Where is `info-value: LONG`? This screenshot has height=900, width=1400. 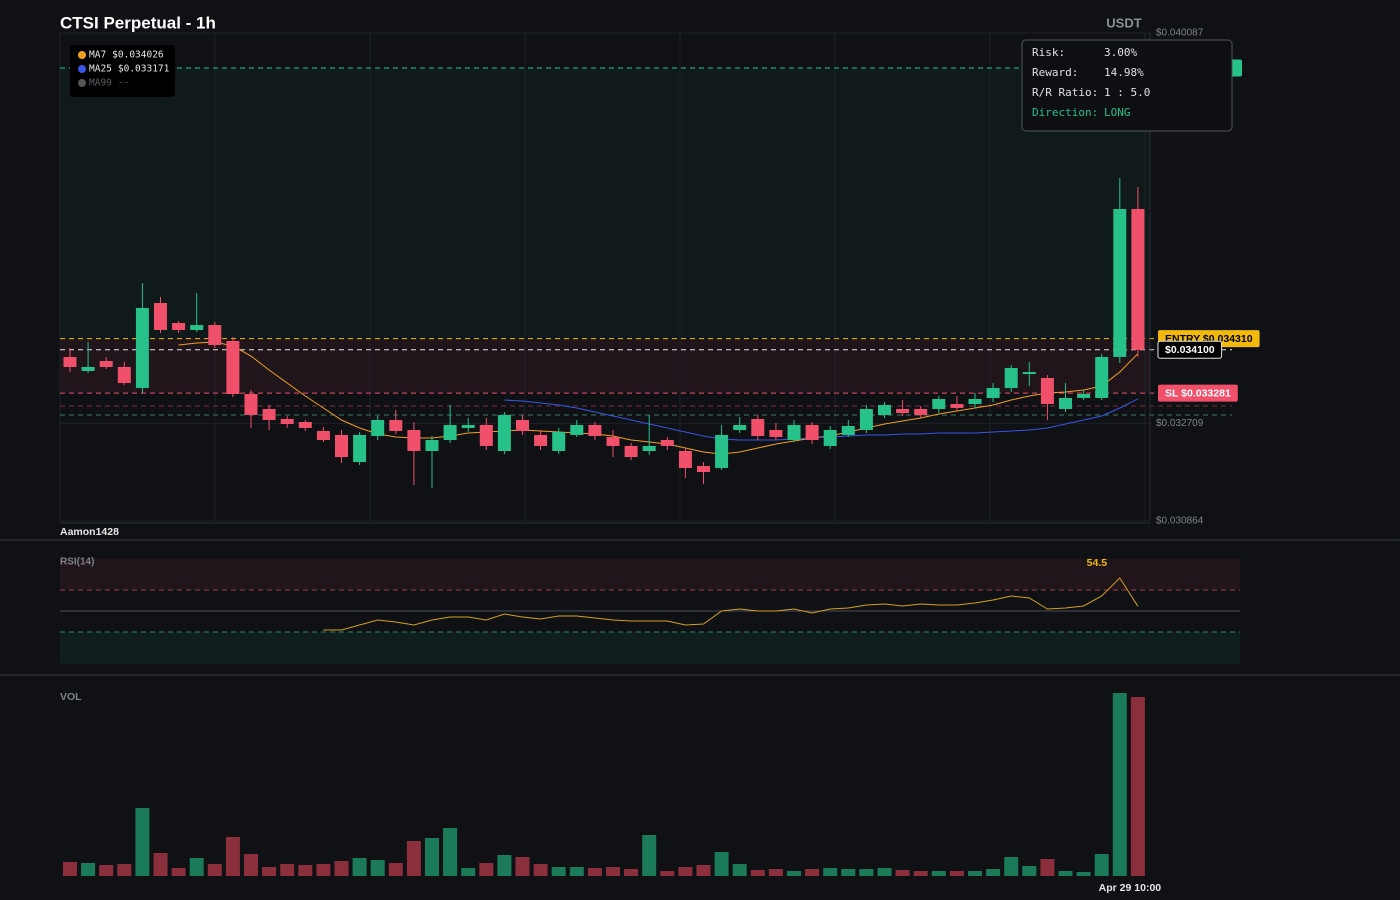
info-value: LONG is located at coordinates (1117, 112).